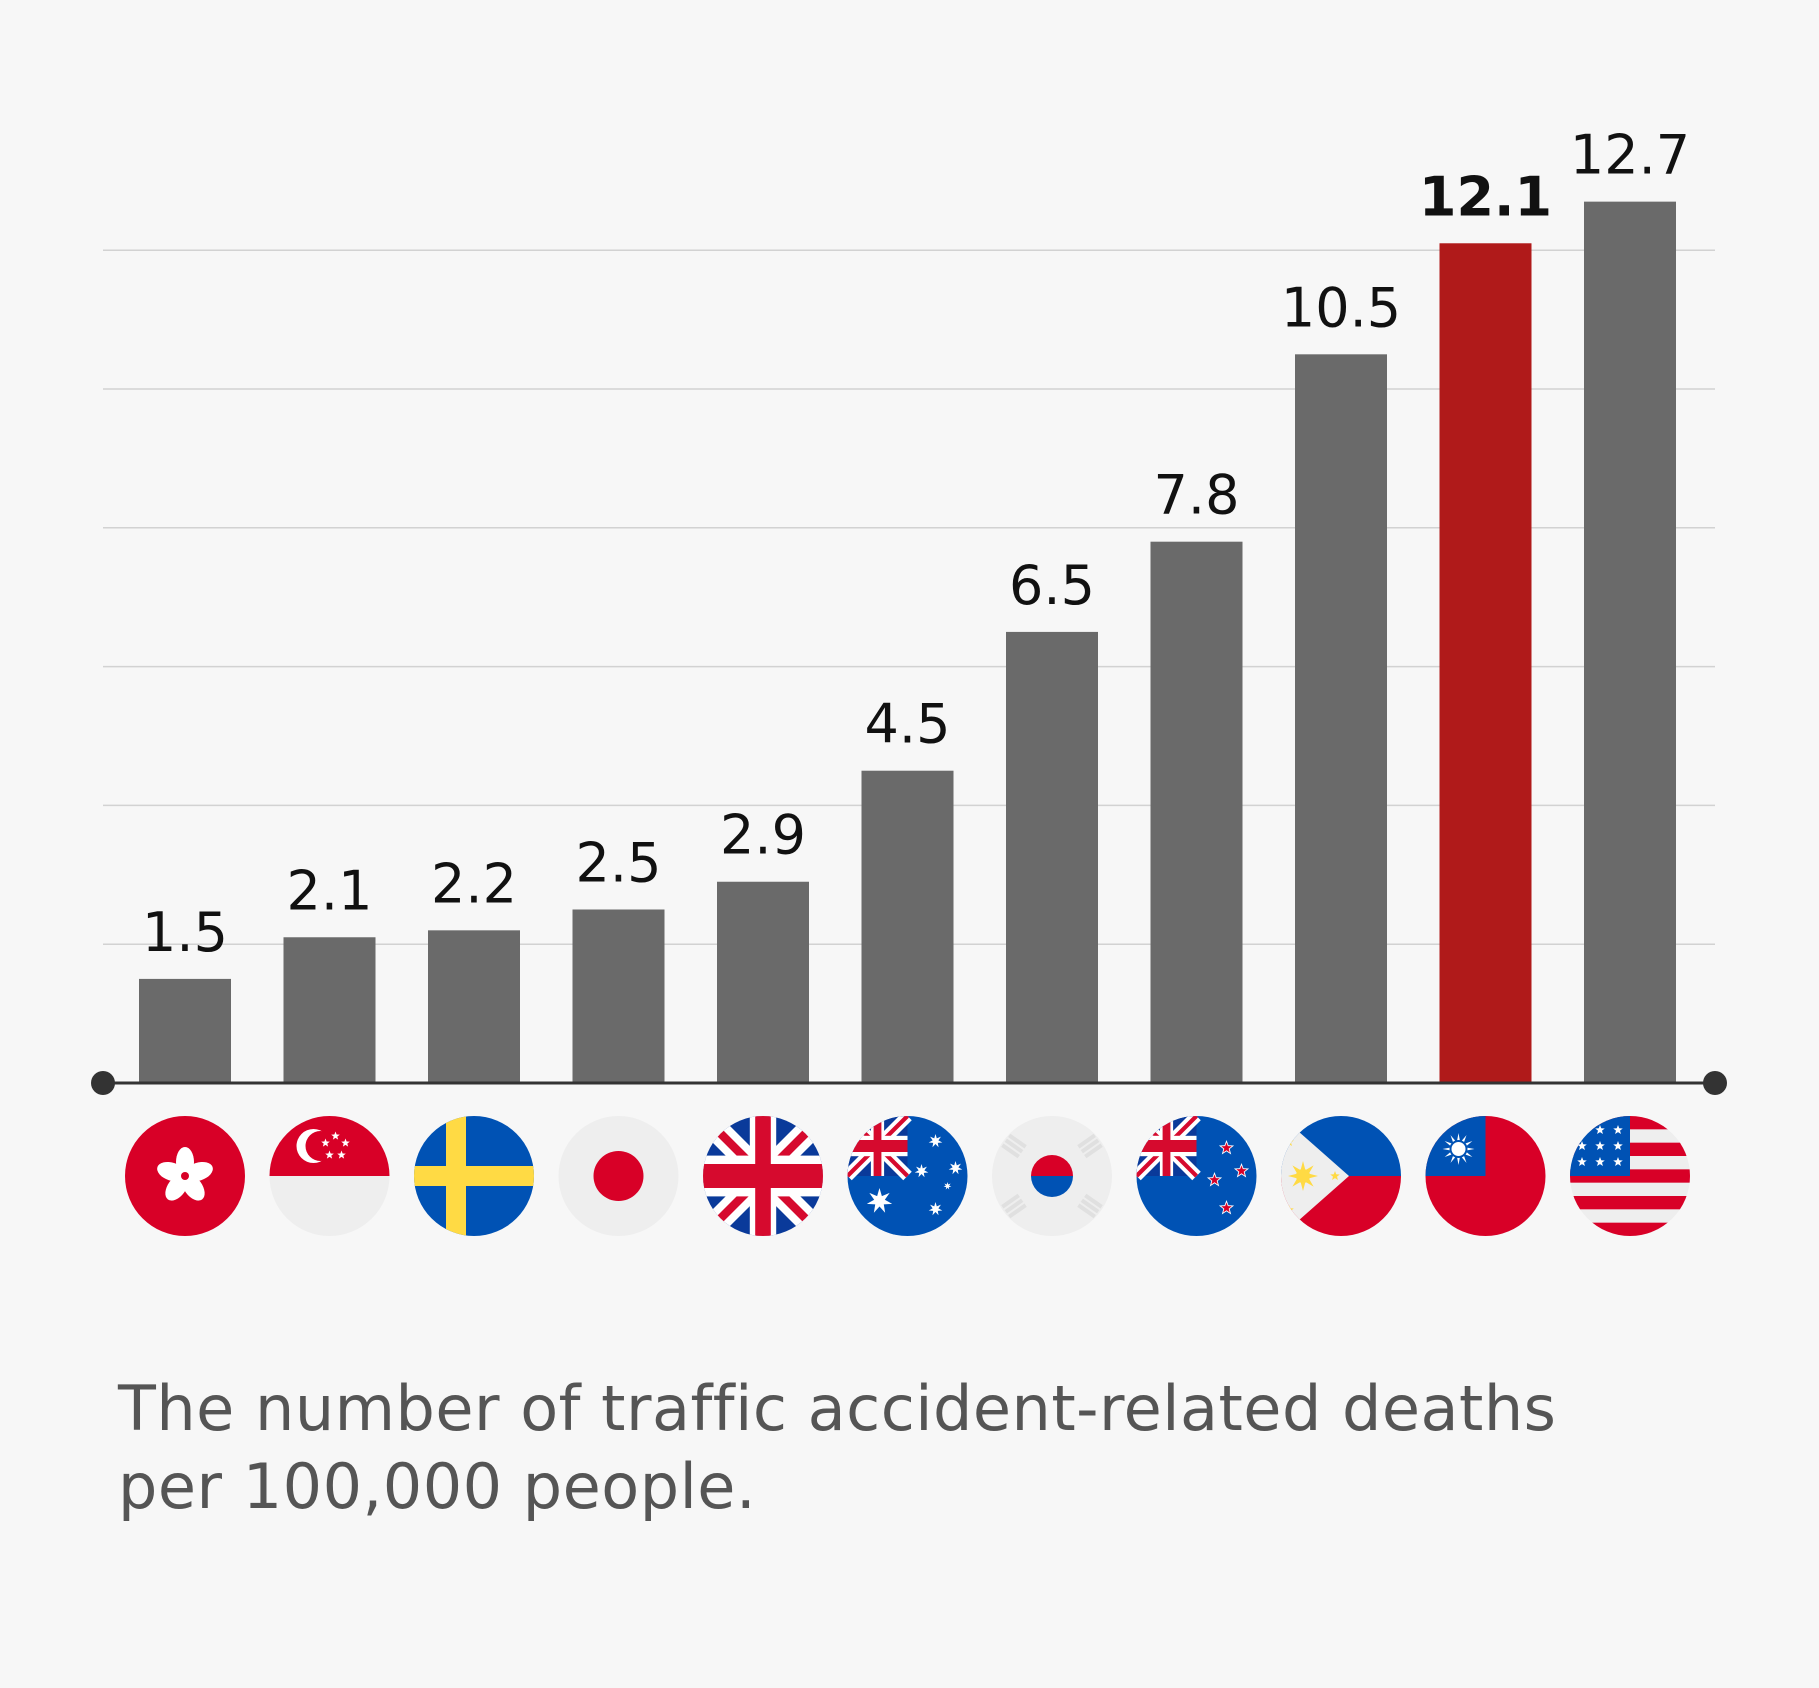 The height and width of the screenshot is (1688, 1819). Describe the element at coordinates (185, 1030) in the screenshot. I see `bar-hong-kong` at that location.